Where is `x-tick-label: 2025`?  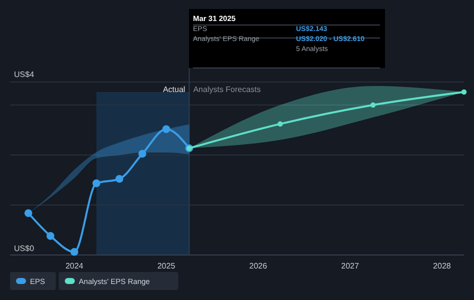
x-tick-label: 2025 is located at coordinates (166, 266).